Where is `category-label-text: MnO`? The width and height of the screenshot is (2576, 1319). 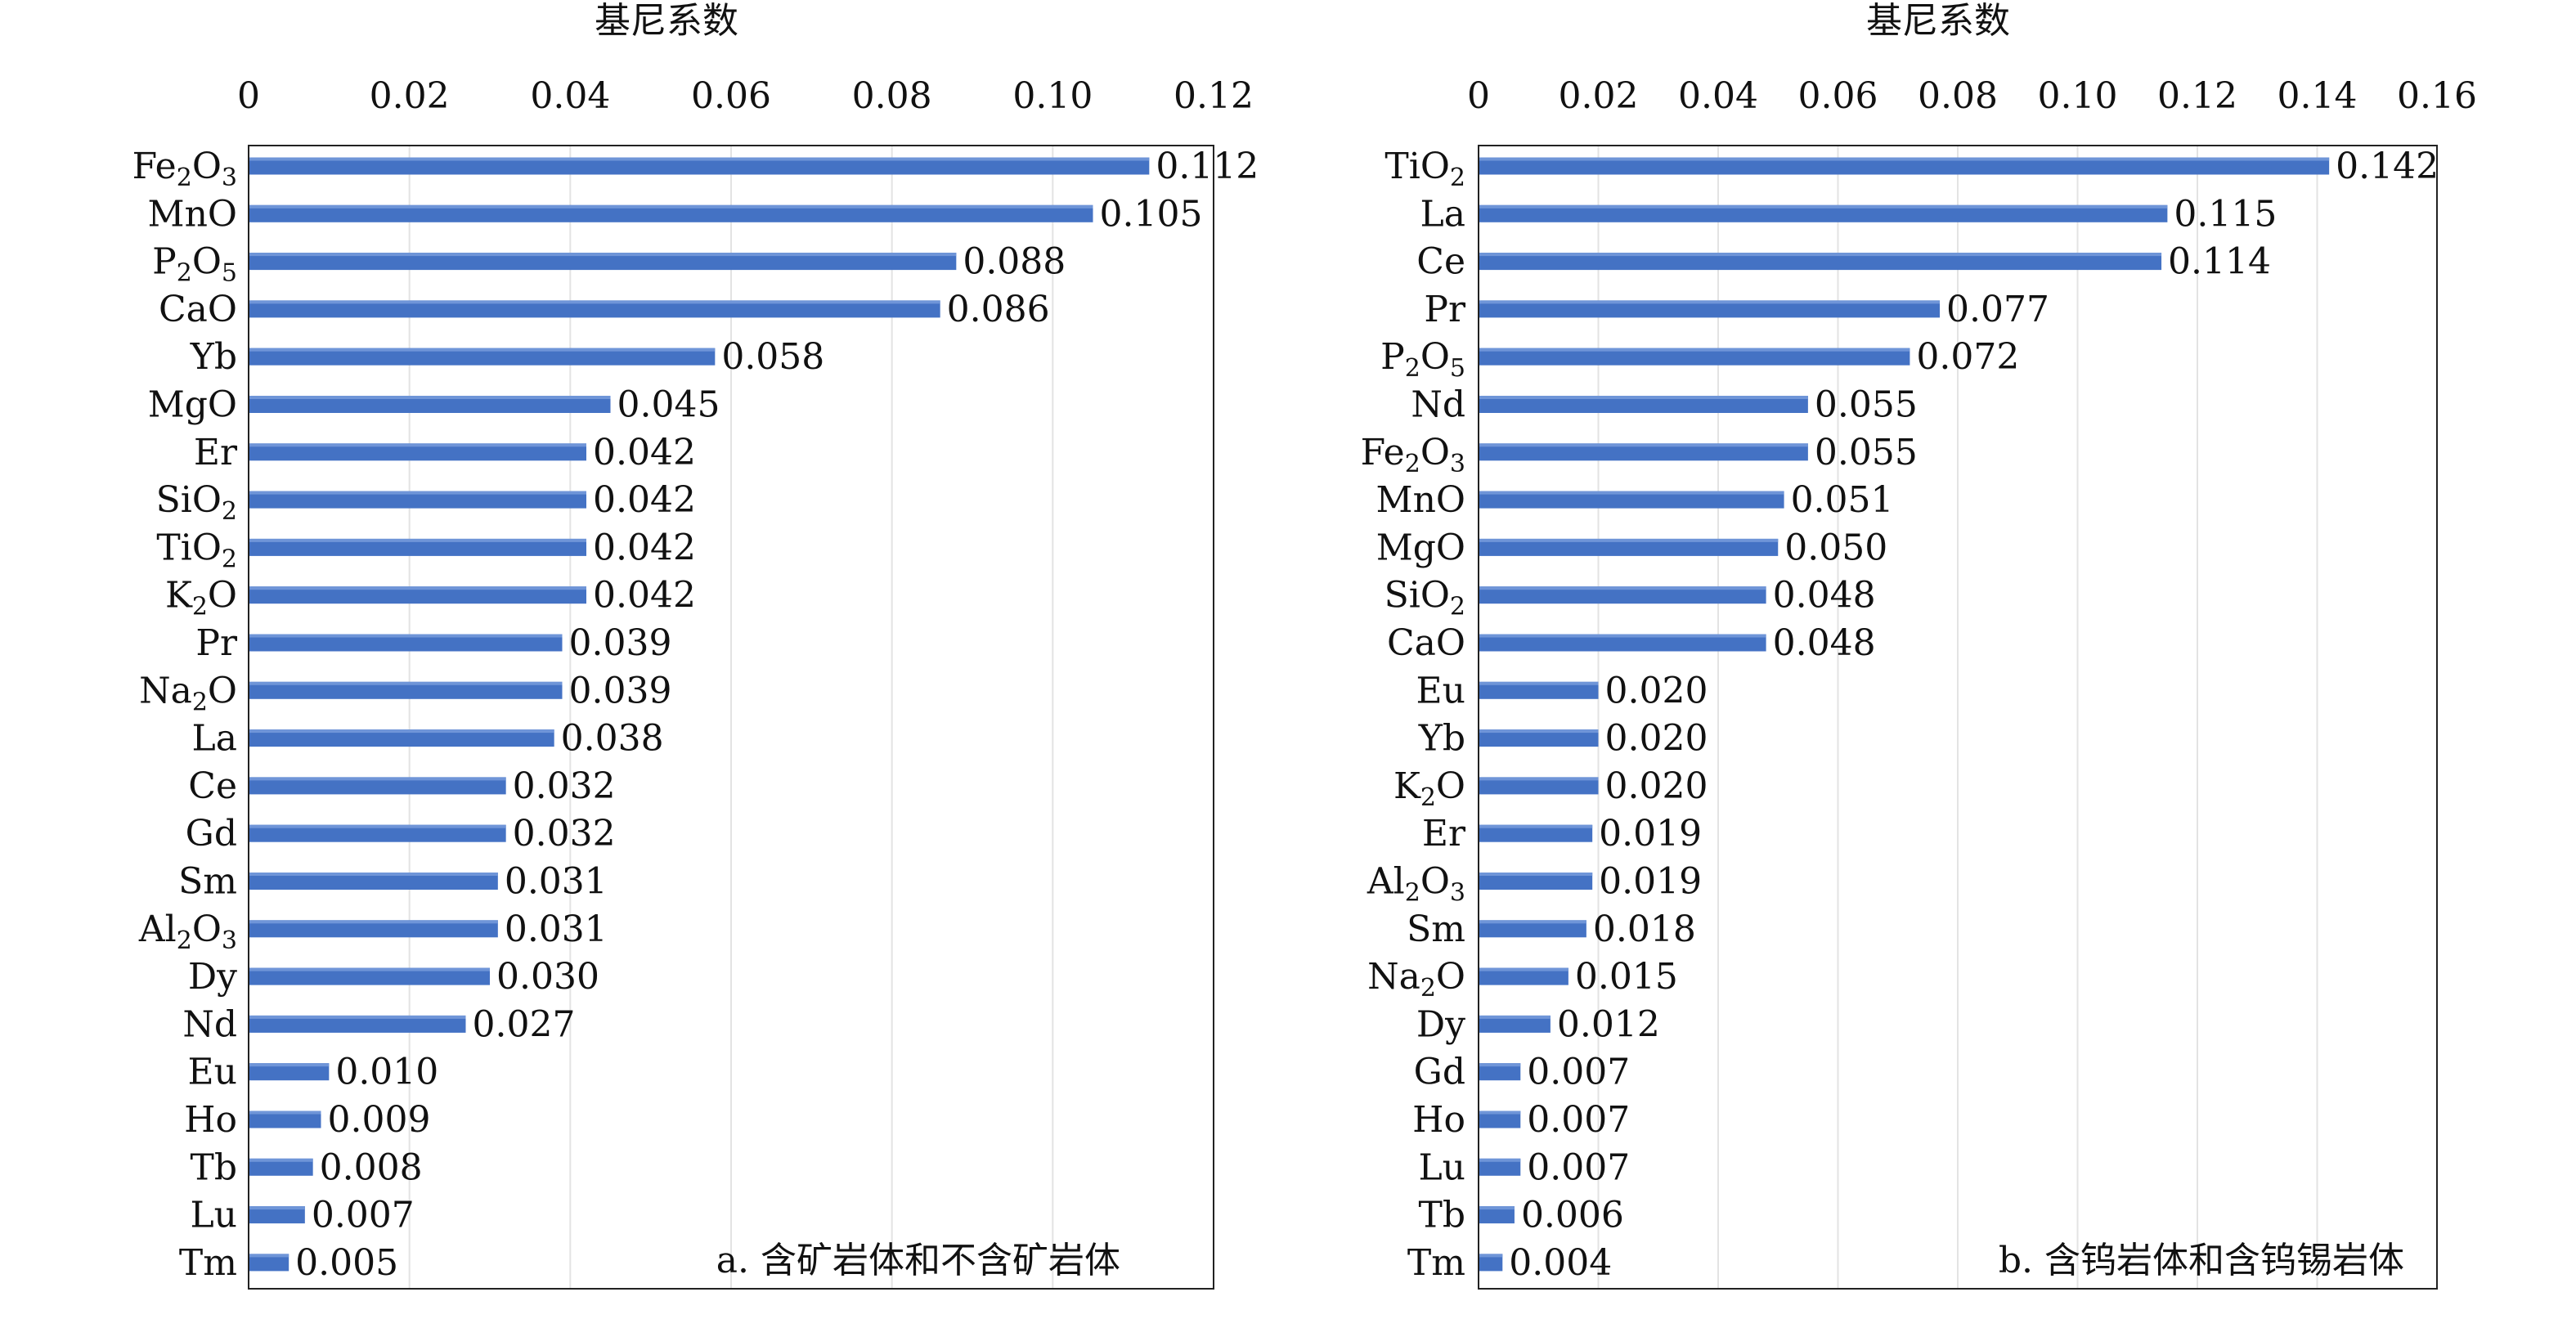 category-label-text: MnO is located at coordinates (192, 214).